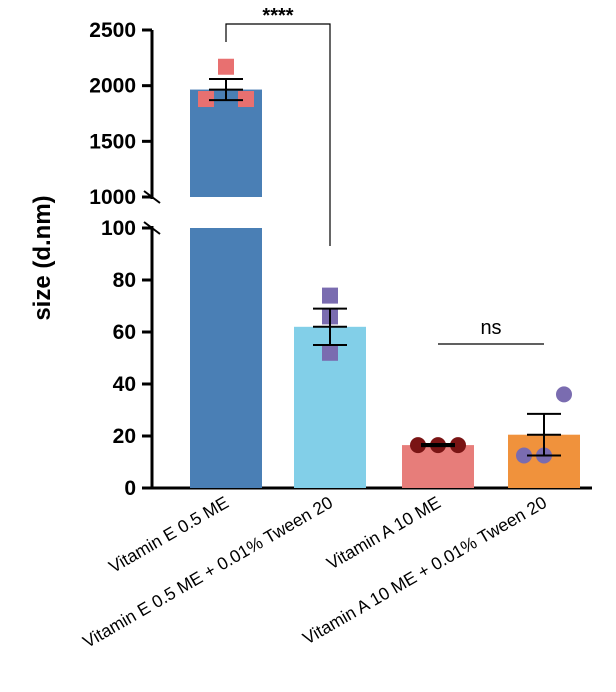  I want to click on y-tick-60: 60, so click(124, 332).